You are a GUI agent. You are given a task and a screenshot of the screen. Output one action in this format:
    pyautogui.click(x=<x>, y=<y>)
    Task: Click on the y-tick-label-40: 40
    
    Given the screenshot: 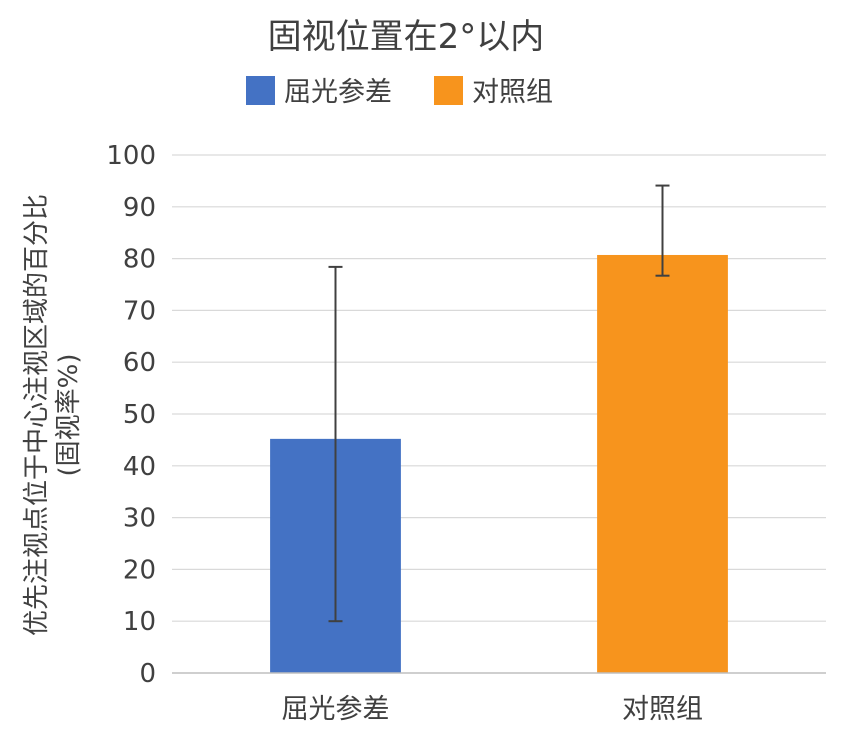 What is the action you would take?
    pyautogui.click(x=139, y=467)
    